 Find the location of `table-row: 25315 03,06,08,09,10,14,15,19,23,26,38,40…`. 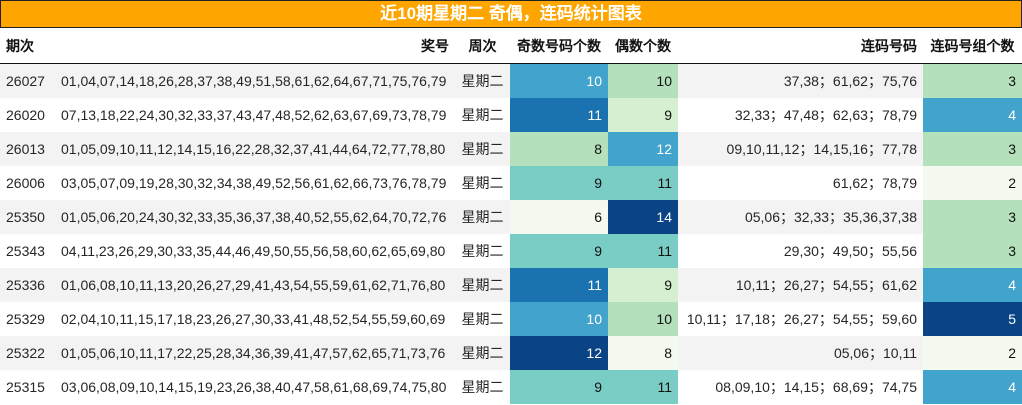

table-row: 25315 03,06,08,09,10,14,15,19,23,26,38,40… is located at coordinates (511, 387).